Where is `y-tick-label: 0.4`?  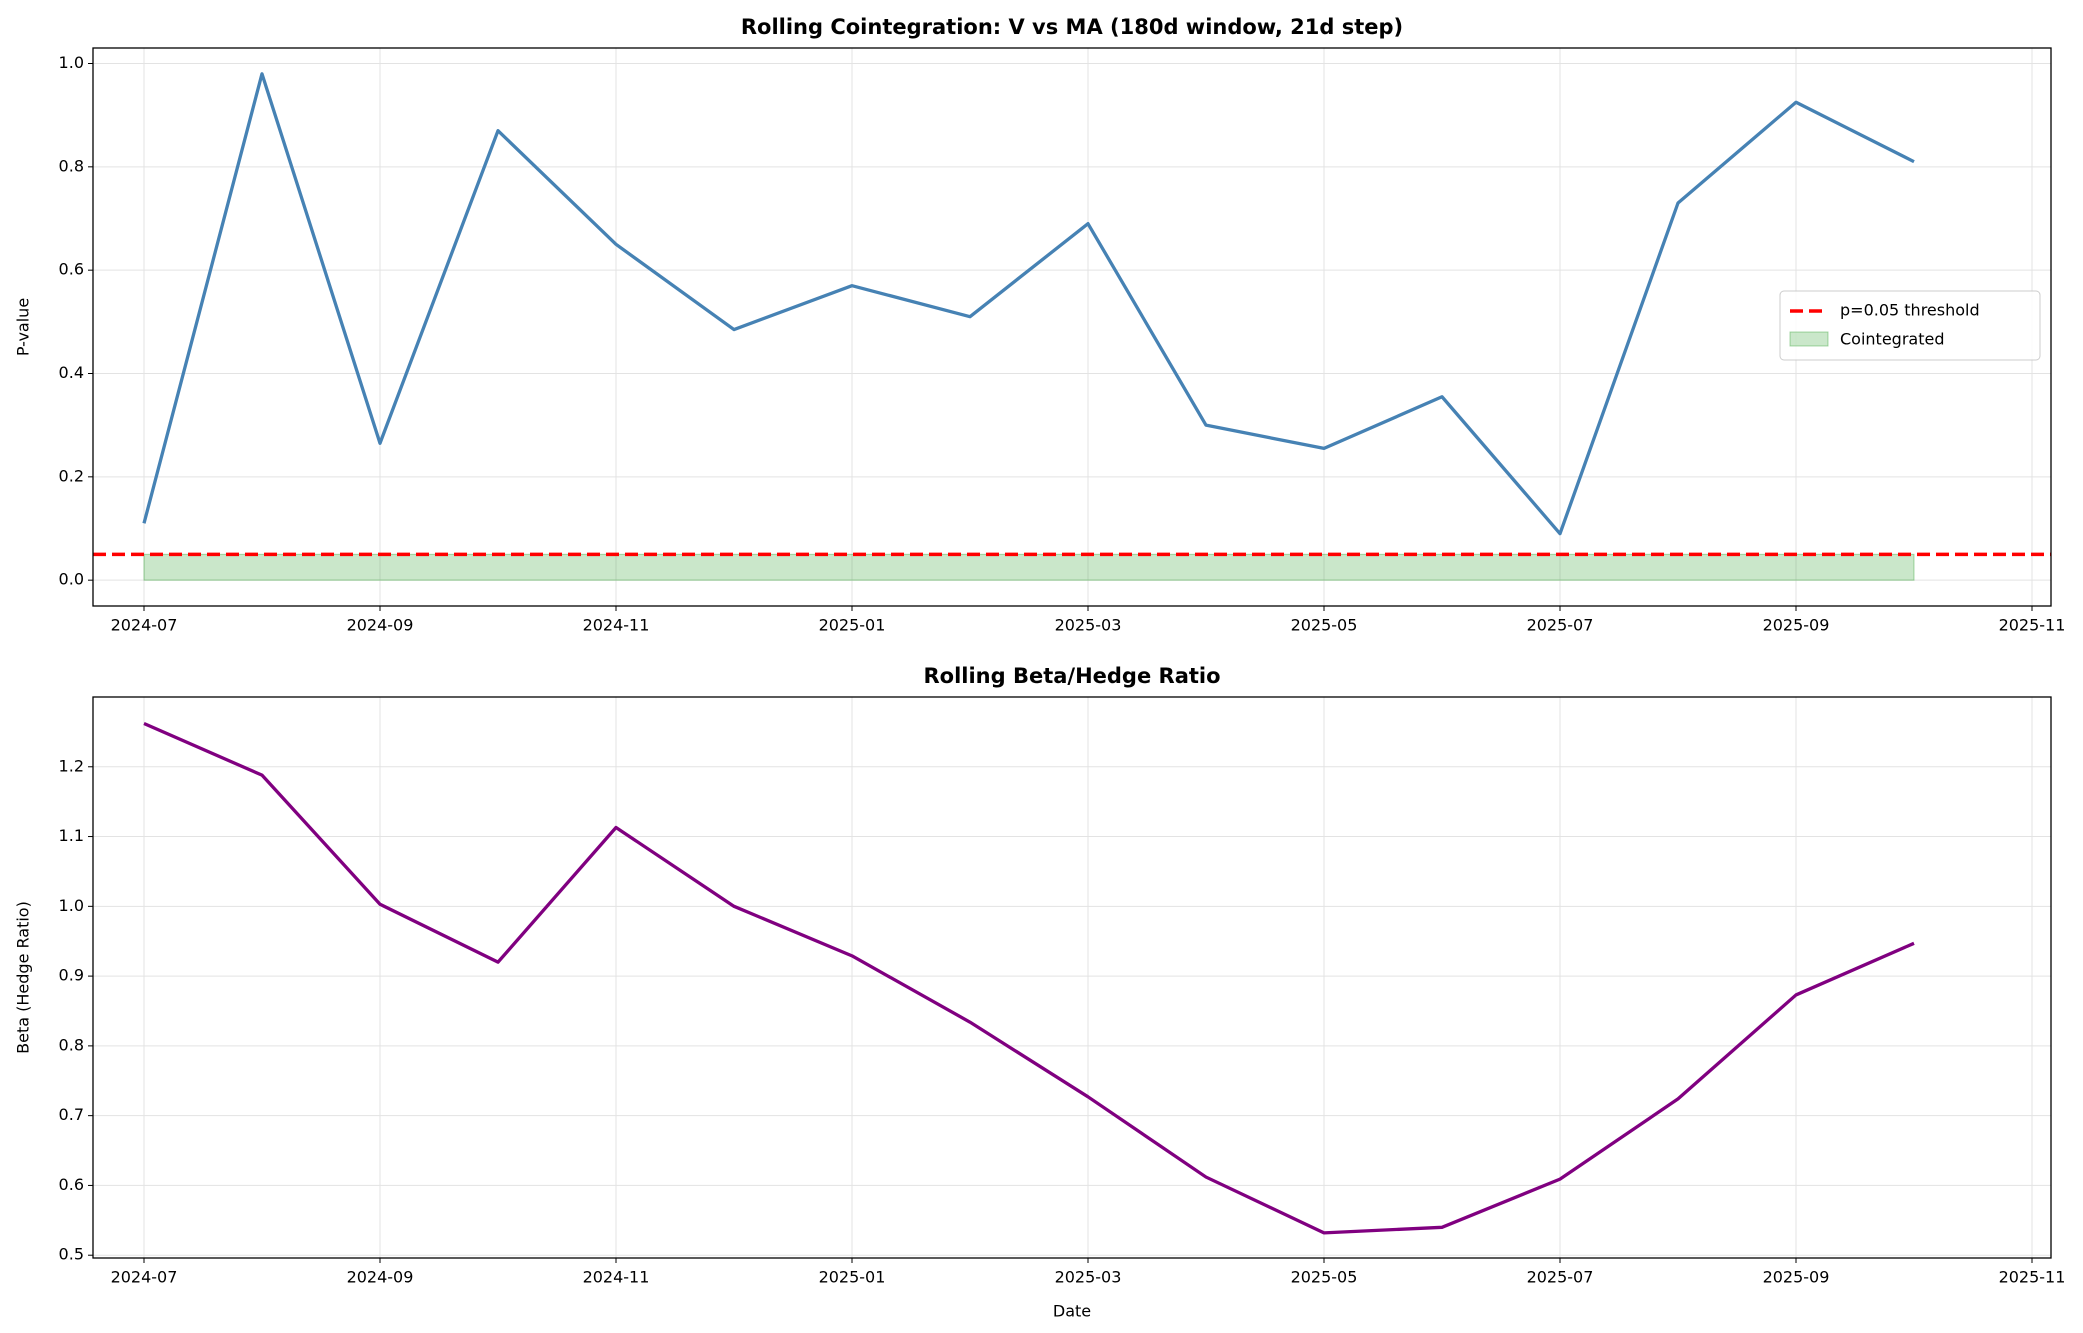
y-tick-label: 0.4 is located at coordinates (71, 372).